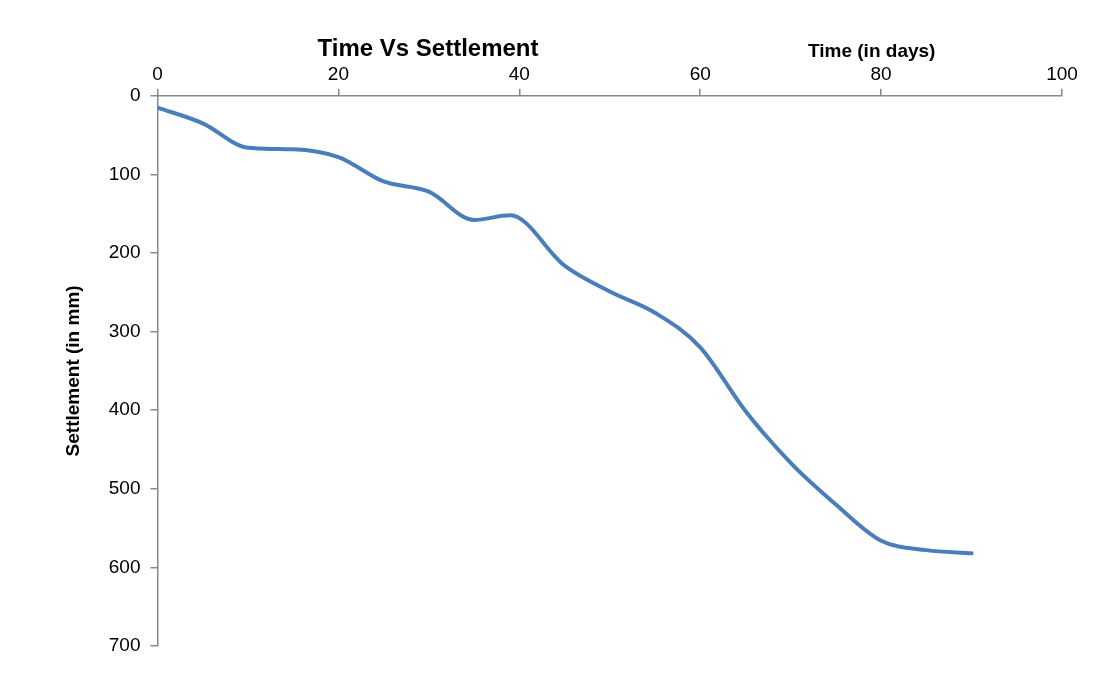 This screenshot has height=684, width=1098. I want to click on x-tick-label: 0, so click(157, 73).